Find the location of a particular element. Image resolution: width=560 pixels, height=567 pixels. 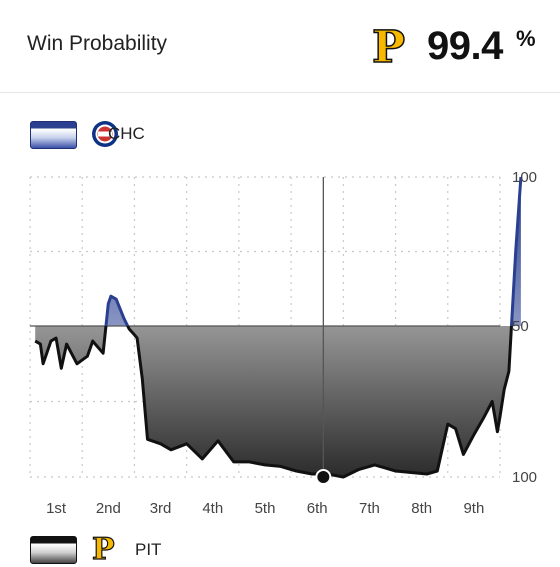

cubs-logo-icon is located at coordinates (105, 134).